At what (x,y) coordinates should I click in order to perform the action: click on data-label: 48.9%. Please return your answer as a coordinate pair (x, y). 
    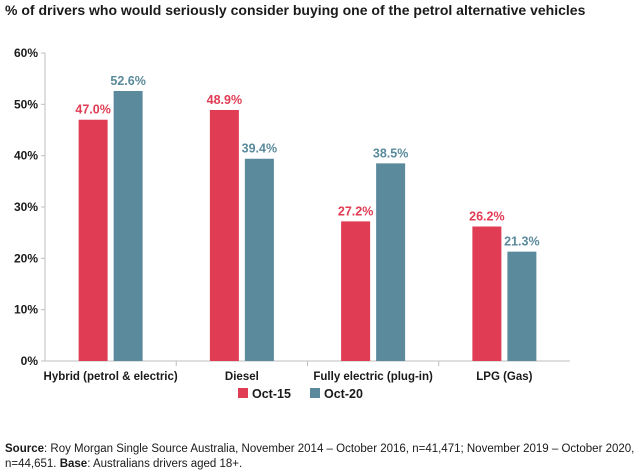
    Looking at the image, I should click on (224, 100).